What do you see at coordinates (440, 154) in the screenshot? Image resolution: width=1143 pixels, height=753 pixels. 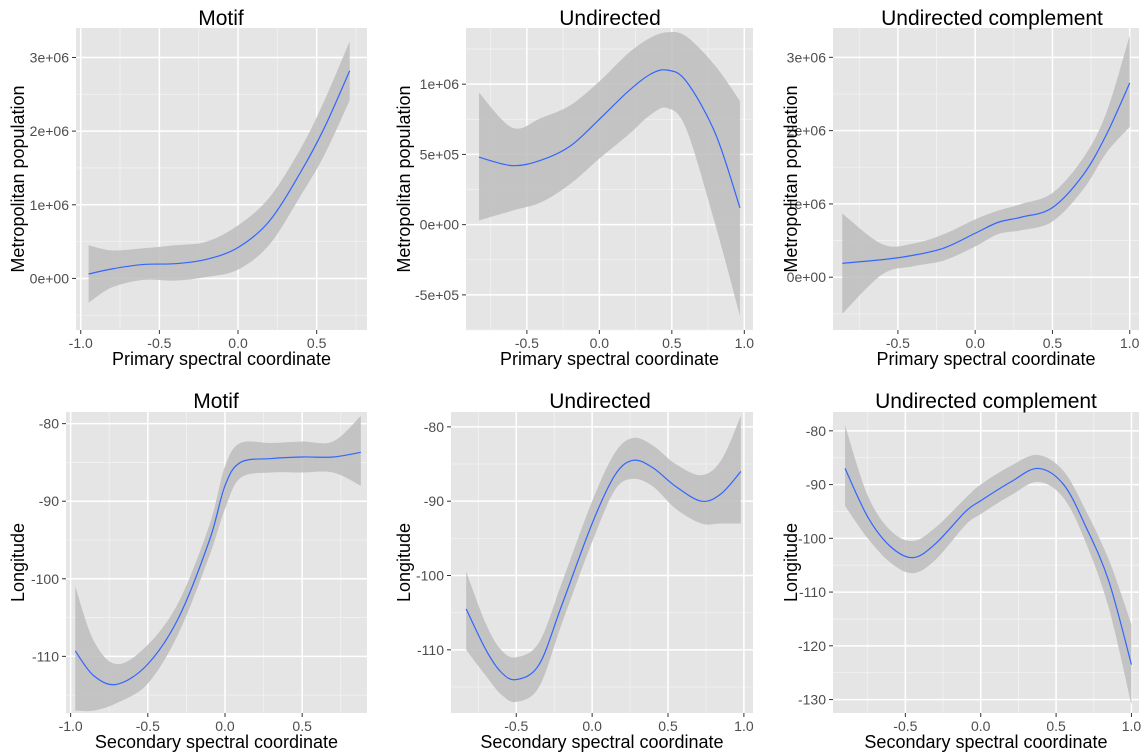 I see `y-tick-label: 5e+05` at bounding box center [440, 154].